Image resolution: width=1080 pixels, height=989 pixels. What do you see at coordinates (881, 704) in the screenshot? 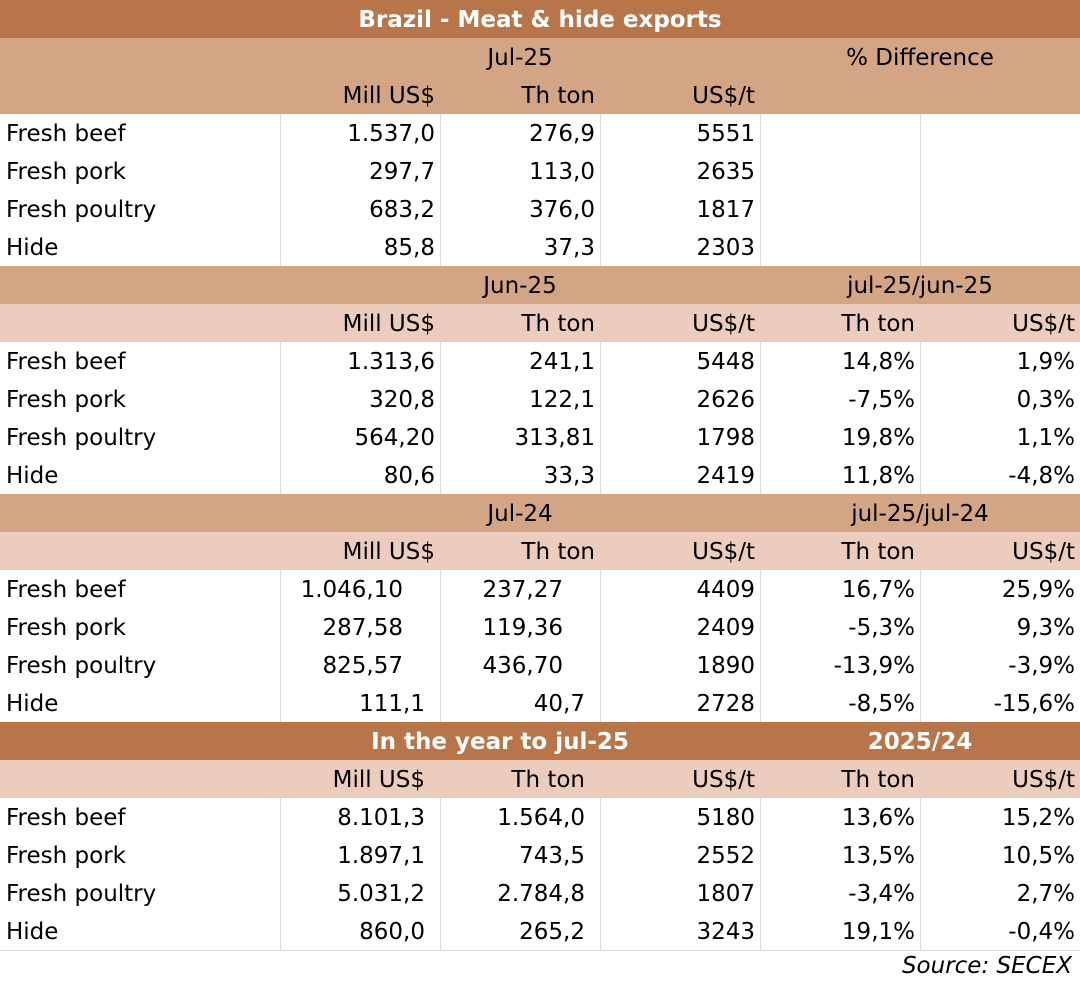
I see `diff-ton-value: -8,5%` at bounding box center [881, 704].